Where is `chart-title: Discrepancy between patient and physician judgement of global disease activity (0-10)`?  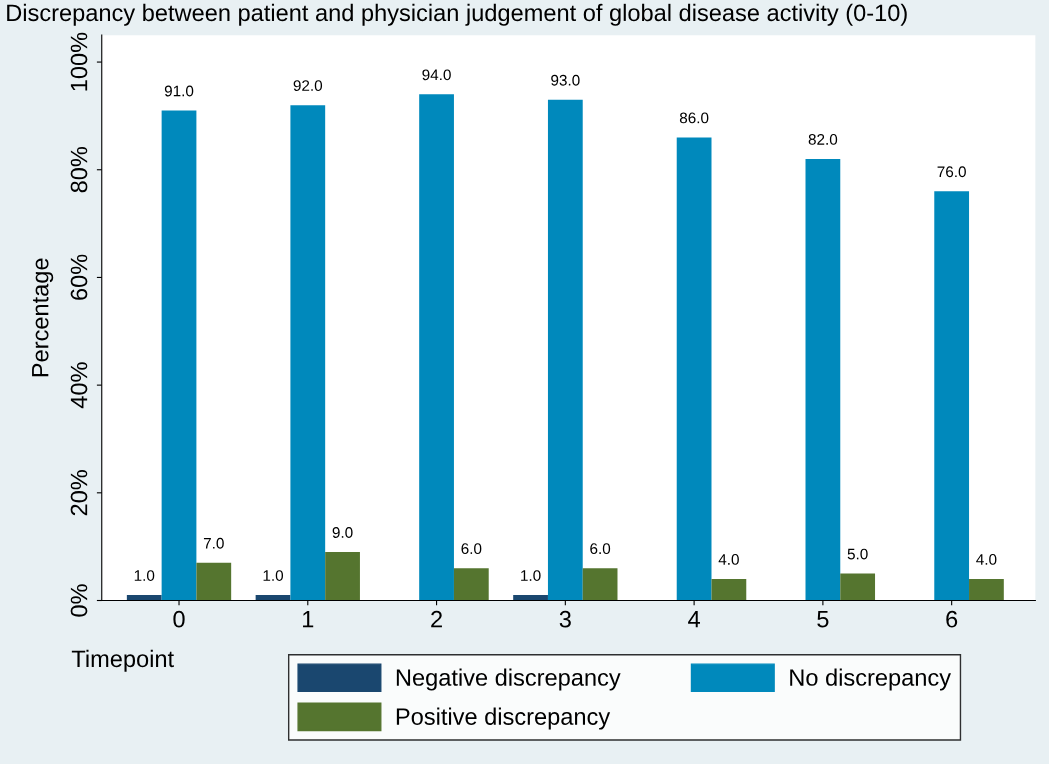 chart-title: Discrepancy between patient and physician judgement of global disease activity (0-10) is located at coordinates (457, 14).